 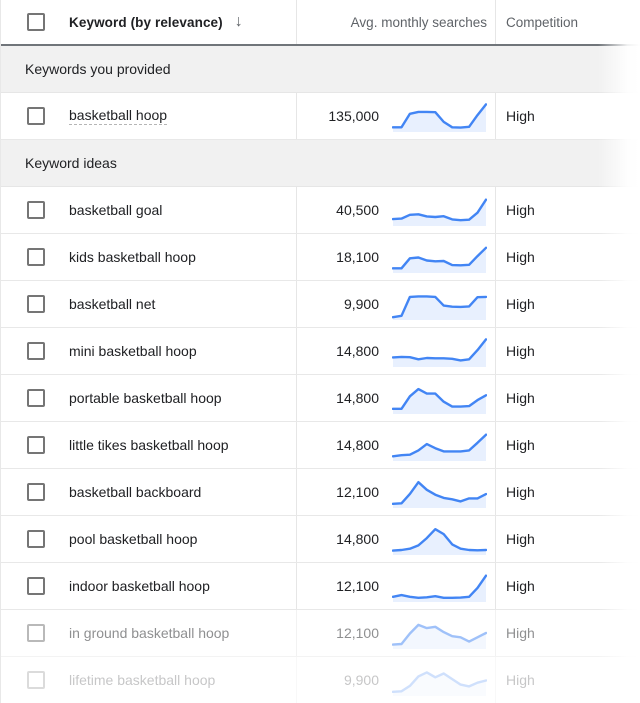 I want to click on searches-header-cell: Avg. monthly searches, so click(x=395, y=22).